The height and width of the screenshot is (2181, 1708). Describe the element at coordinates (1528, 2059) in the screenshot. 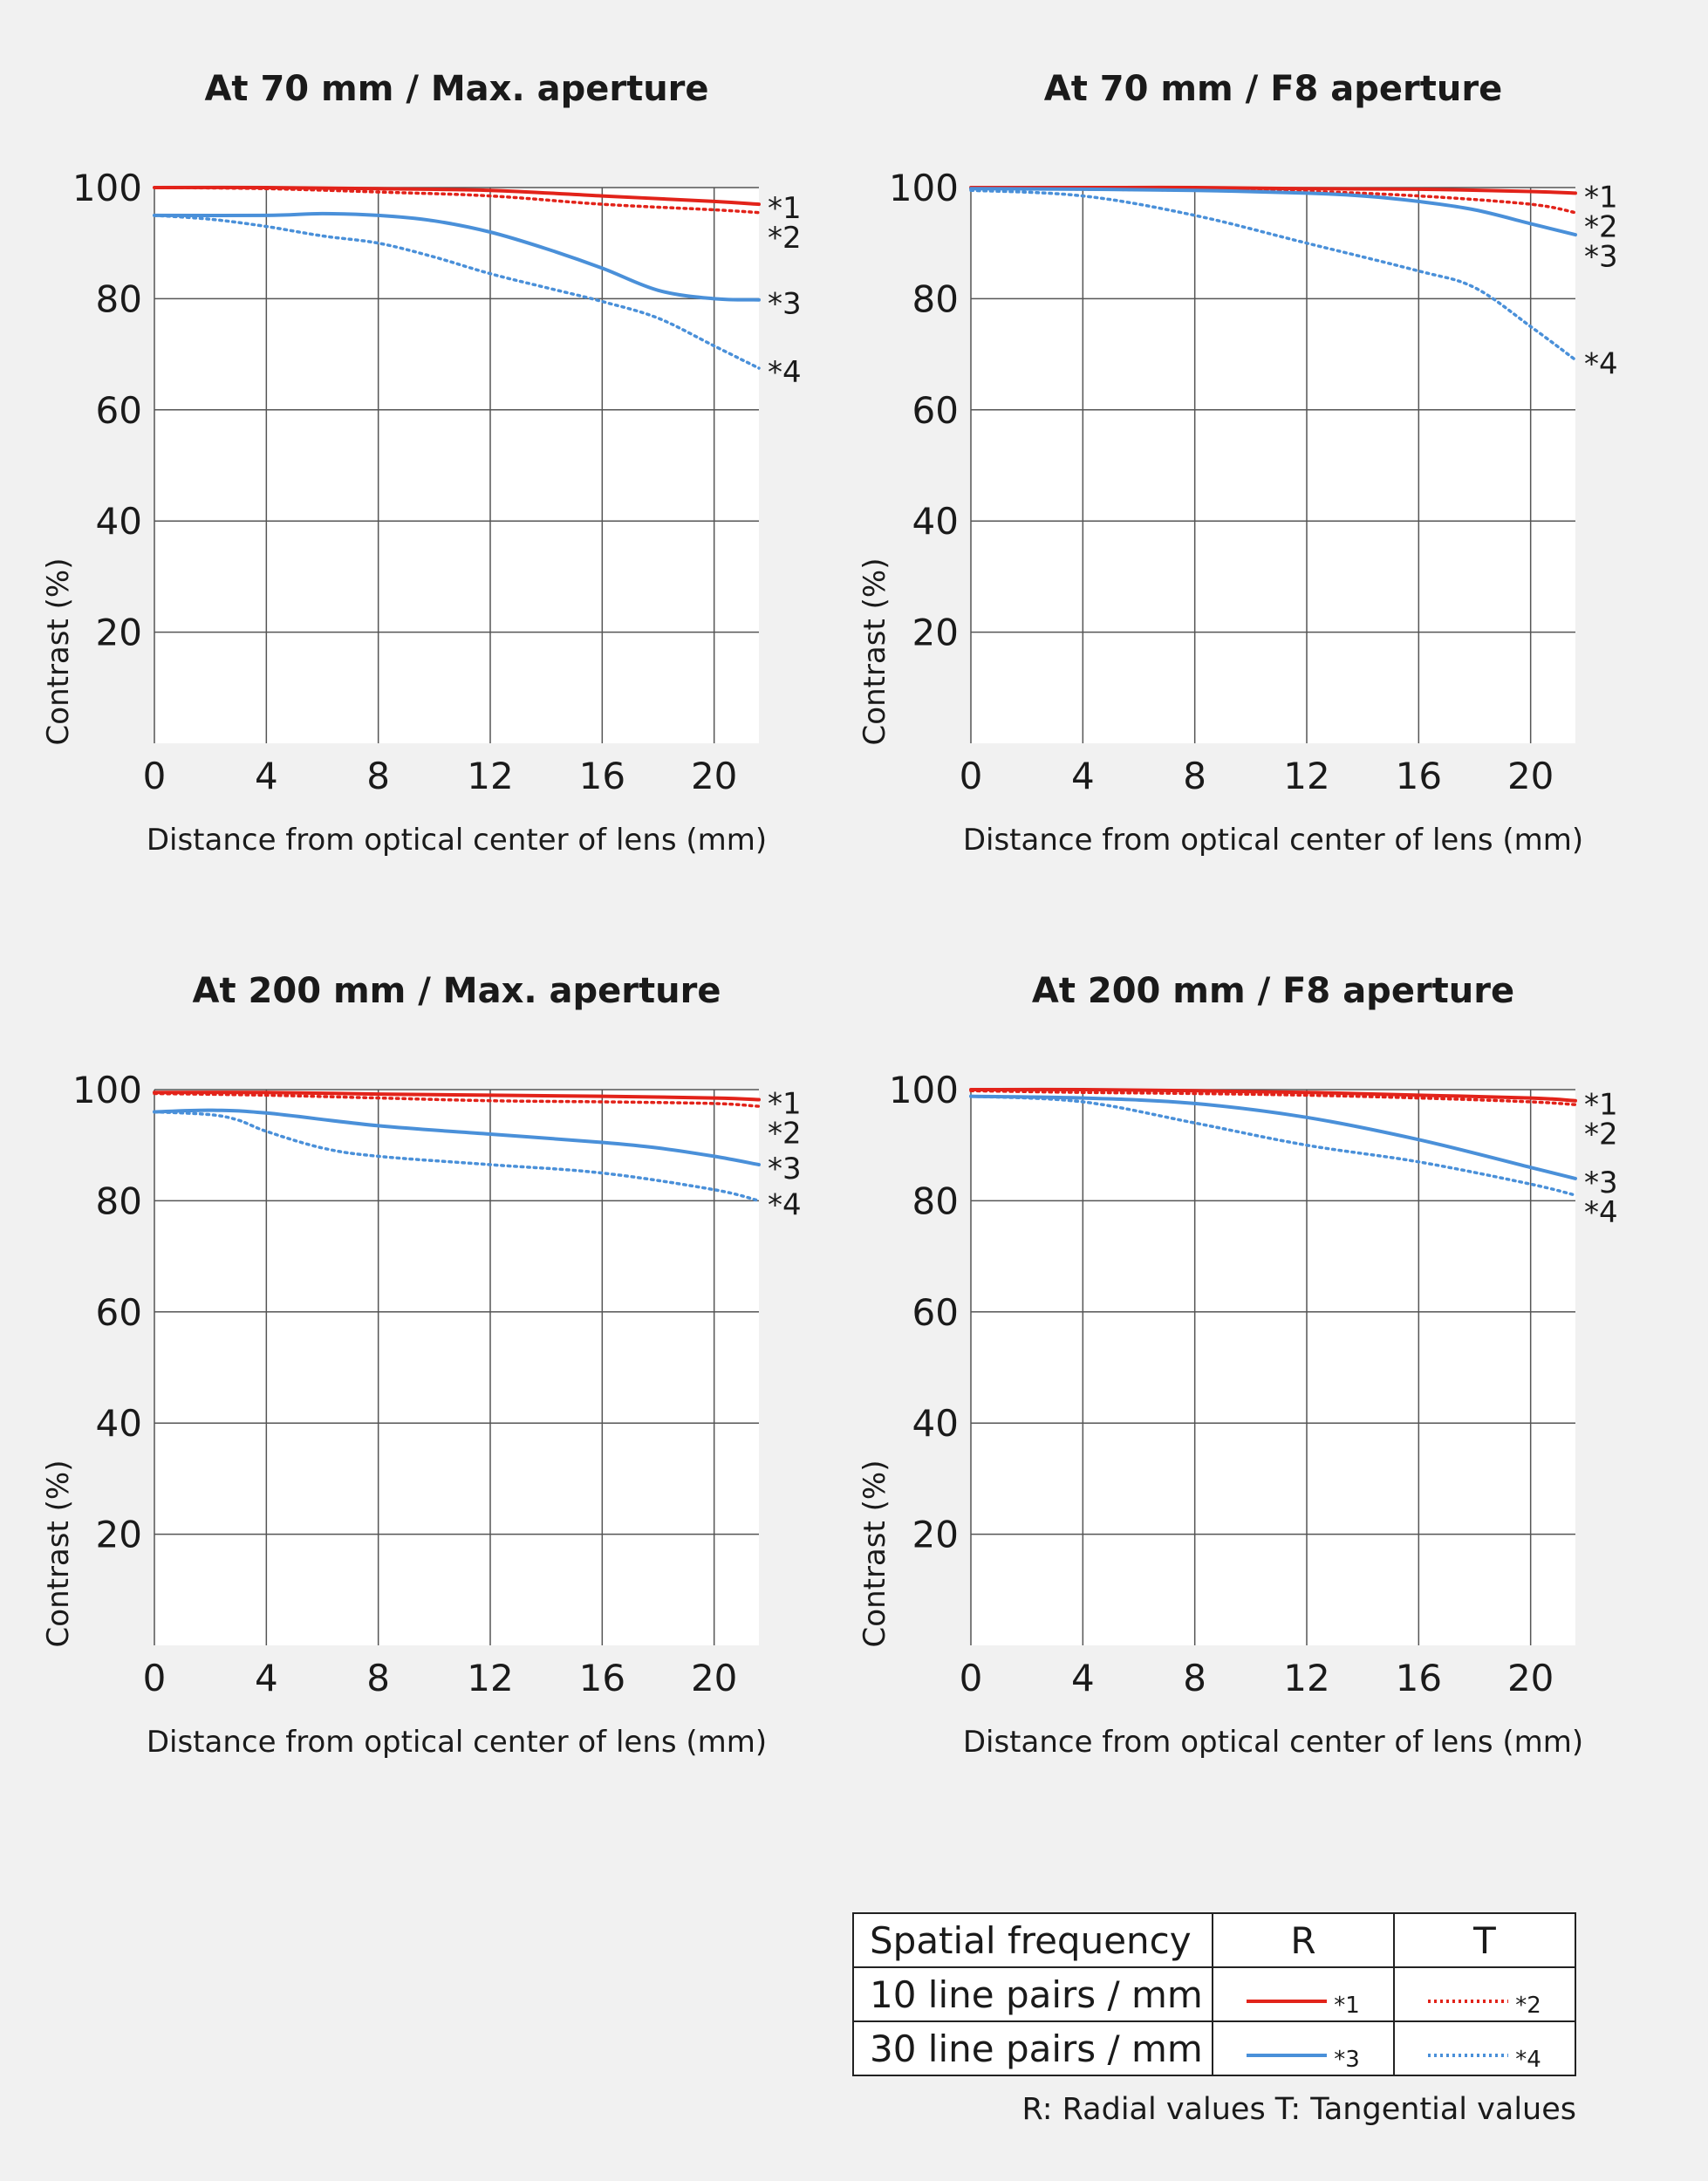

I see `legend-mark: *4` at that location.